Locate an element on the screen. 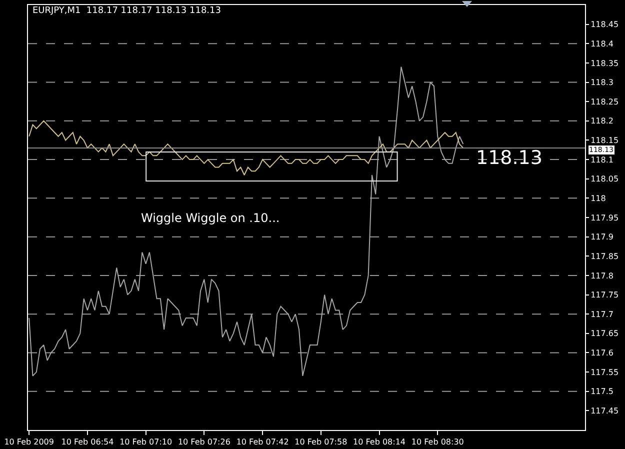 This screenshot has width=625, height=449. y-tick-label: 118.15 is located at coordinates (604, 141).